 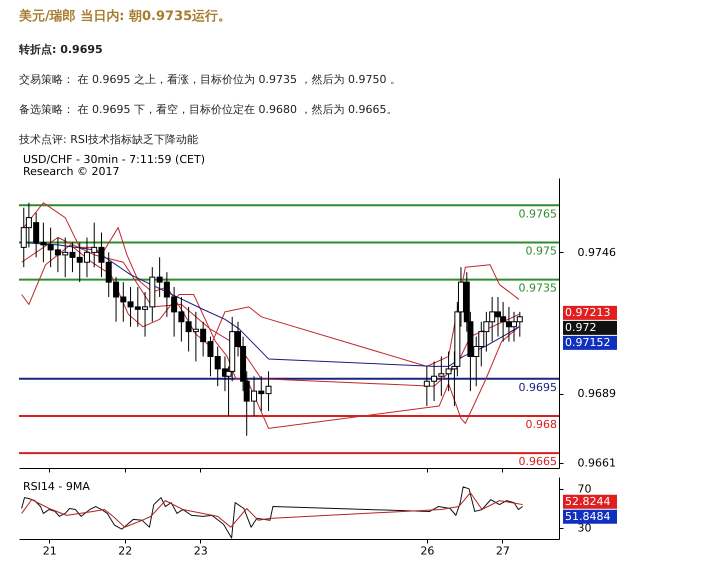 What do you see at coordinates (208, 109) in the screenshot?
I see `text: 备选策略： 在 0.9695 下，看空，目标价位定在 0.9680 ，然后为 0.9665。` at bounding box center [208, 109].